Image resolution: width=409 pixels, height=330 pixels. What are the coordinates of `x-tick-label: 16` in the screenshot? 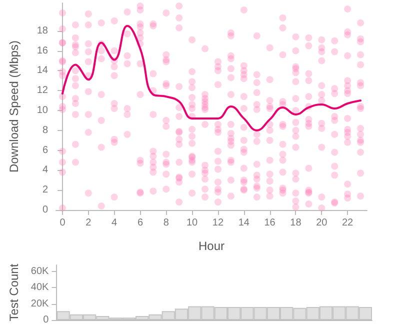 It's located at (270, 223).